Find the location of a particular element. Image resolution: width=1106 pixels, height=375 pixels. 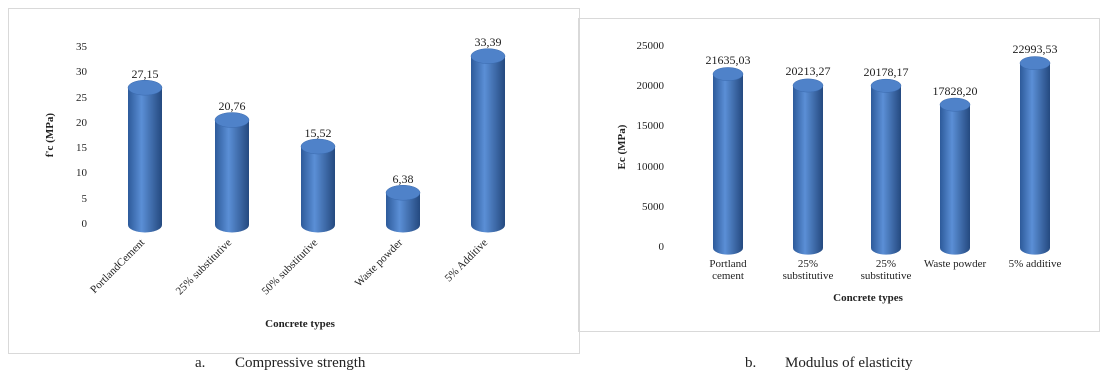

y-axis-label: f'c (MPa) is located at coordinates (49, 135).